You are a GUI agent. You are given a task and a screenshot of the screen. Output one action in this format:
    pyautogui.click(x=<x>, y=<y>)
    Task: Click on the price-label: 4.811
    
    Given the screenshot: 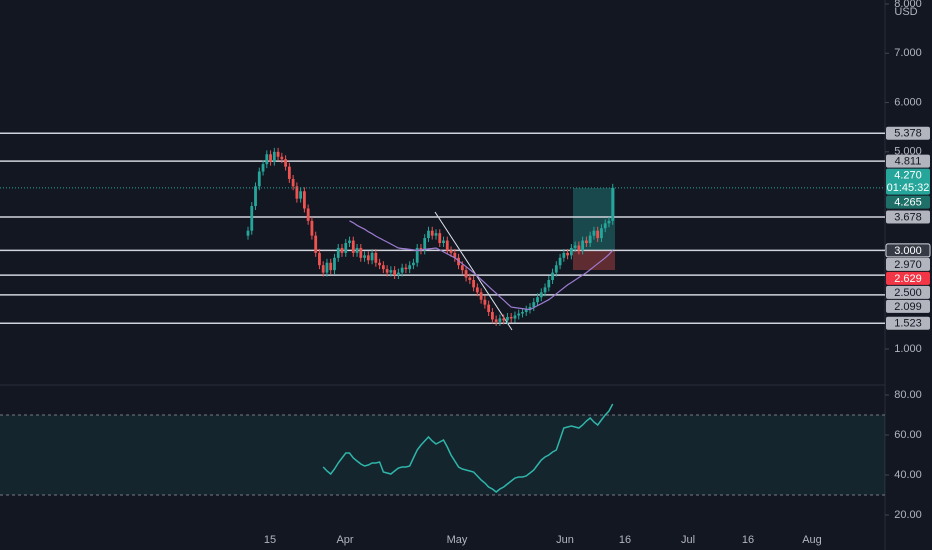 What is the action you would take?
    pyautogui.click(x=908, y=162)
    